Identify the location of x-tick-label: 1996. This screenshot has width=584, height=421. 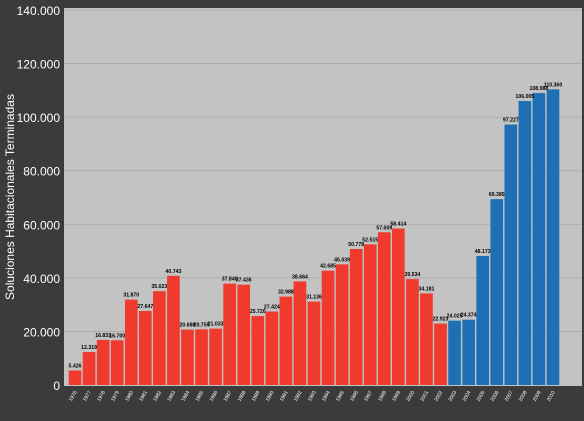
(354, 396).